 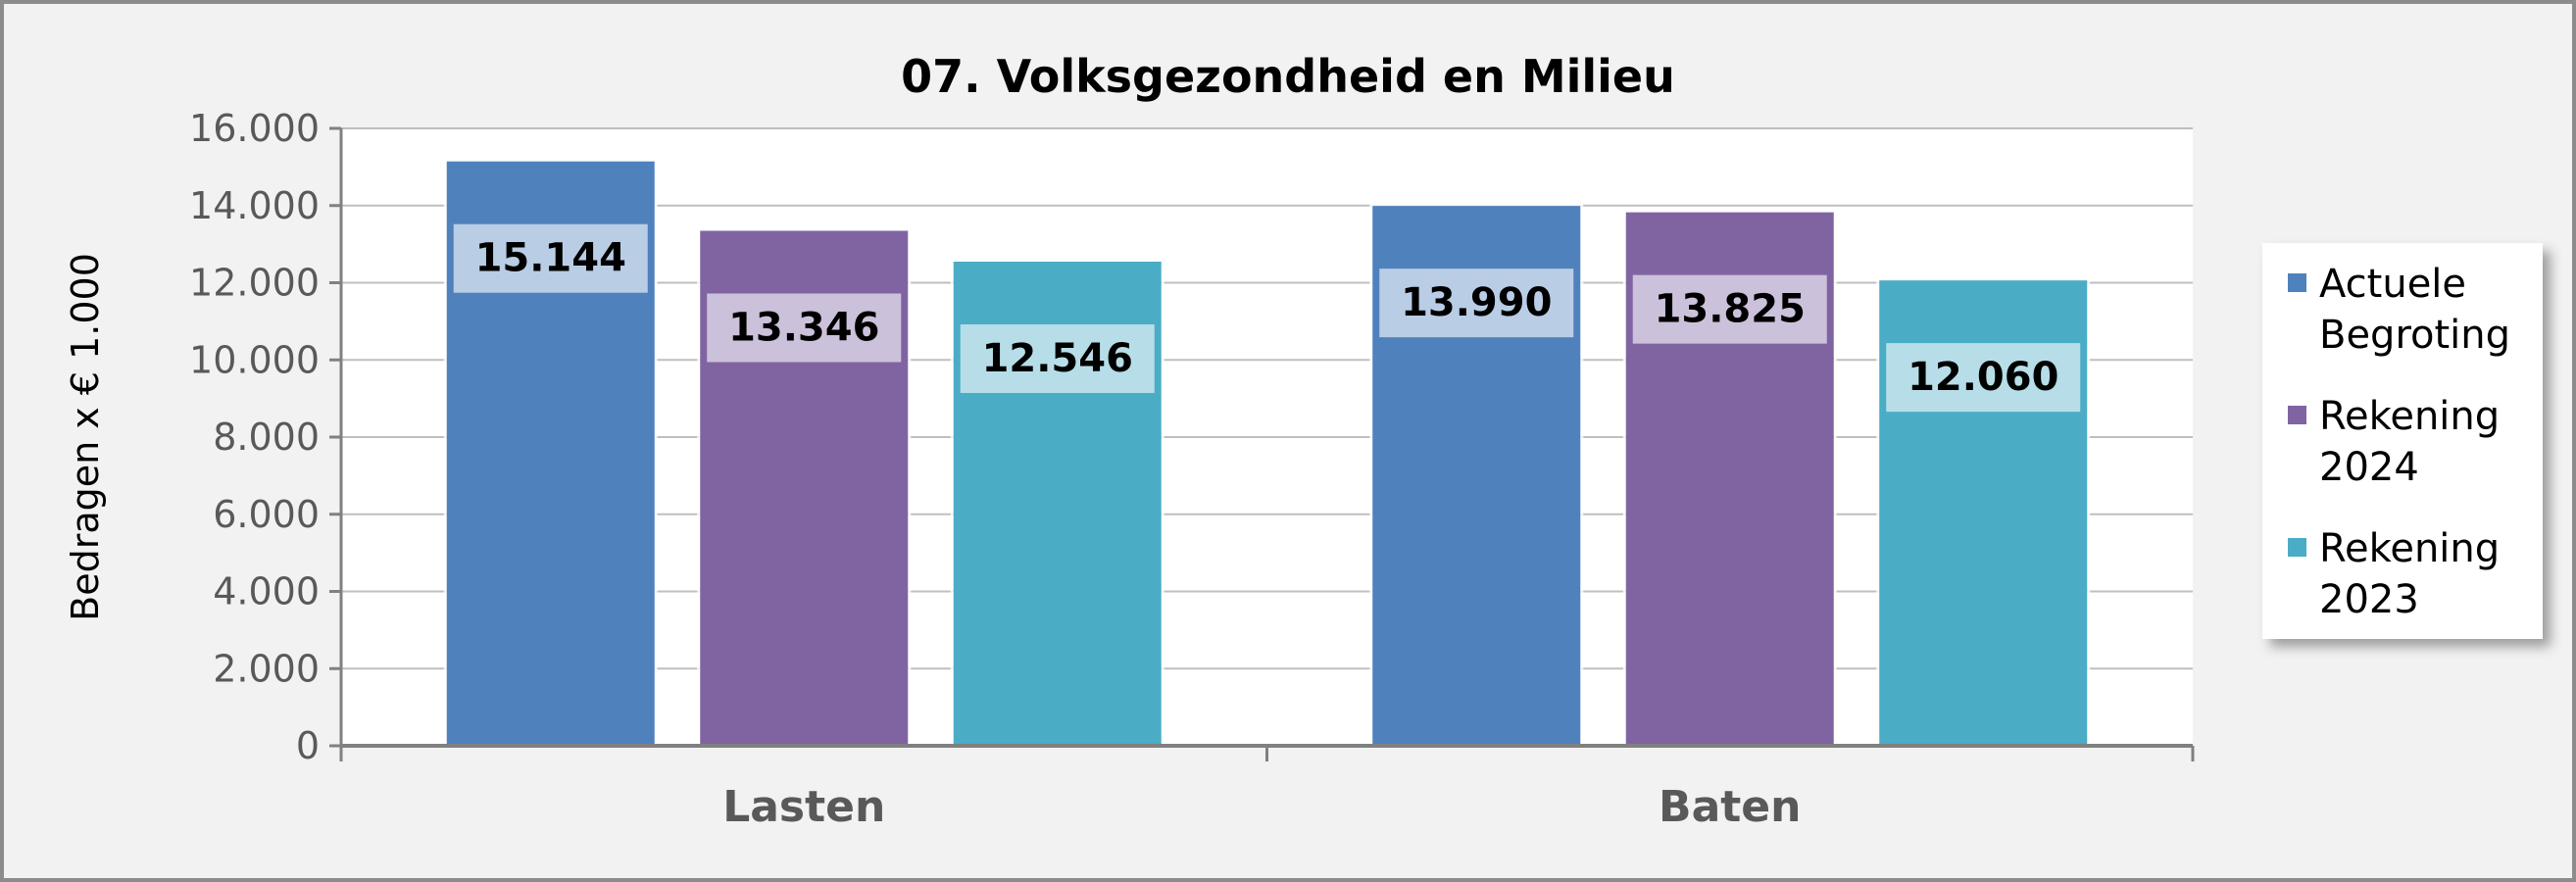 I want to click on legend: Actuele Begroting Rekening 2024 Rekening 2023, so click(x=2402, y=441).